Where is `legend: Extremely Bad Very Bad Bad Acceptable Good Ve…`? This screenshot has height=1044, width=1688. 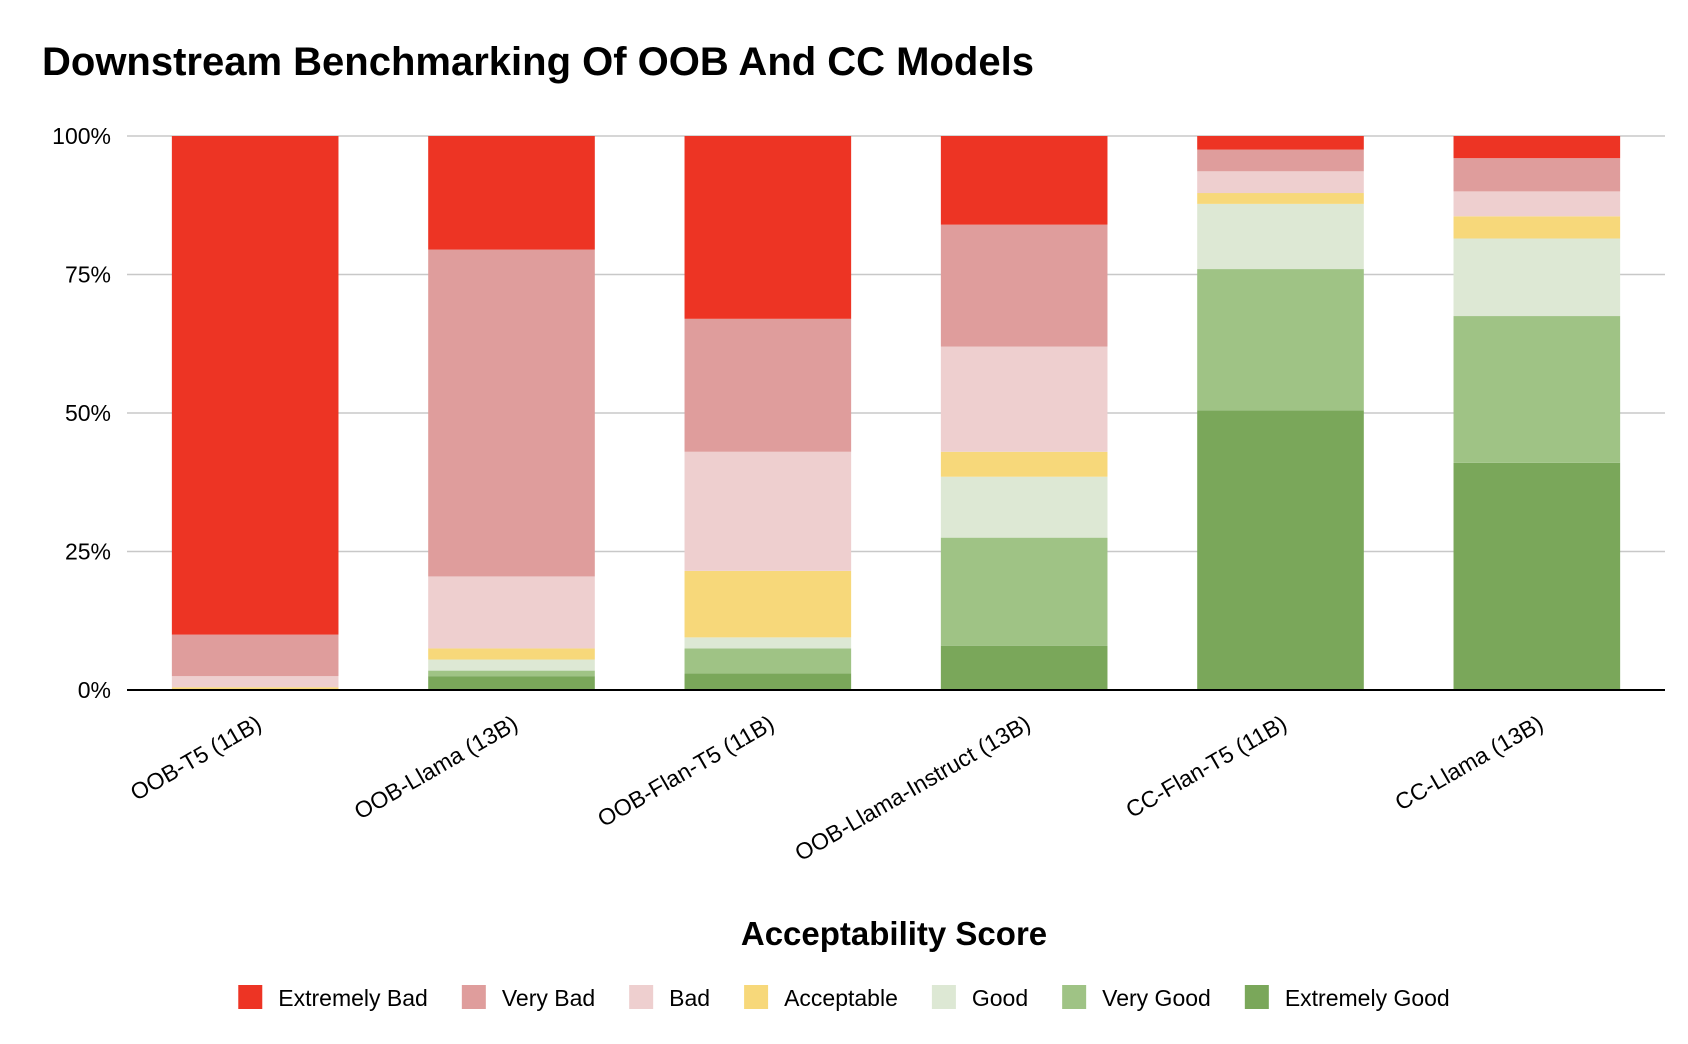
legend: Extremely Bad Very Bad Bad Acceptable Good Ve… is located at coordinates (844, 998).